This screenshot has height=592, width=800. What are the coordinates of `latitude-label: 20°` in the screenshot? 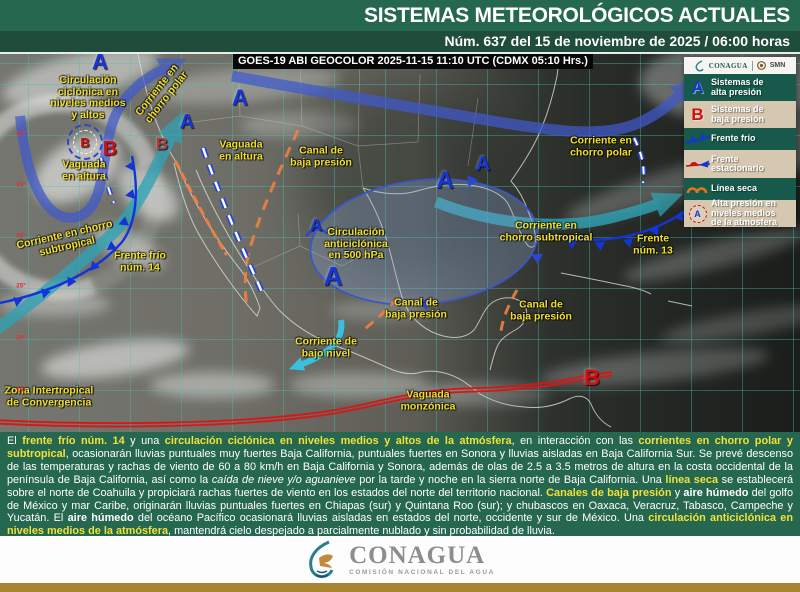 It's located at (21, 338).